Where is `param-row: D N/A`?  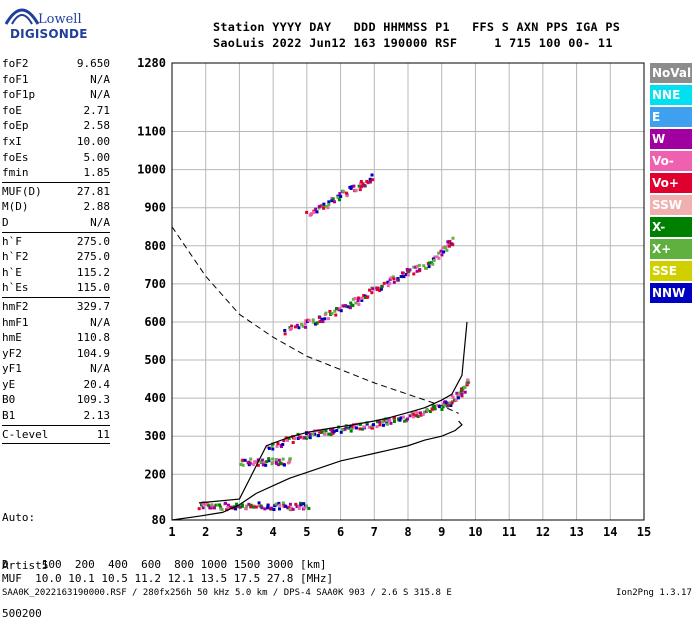 param-row: D N/A is located at coordinates (56, 223).